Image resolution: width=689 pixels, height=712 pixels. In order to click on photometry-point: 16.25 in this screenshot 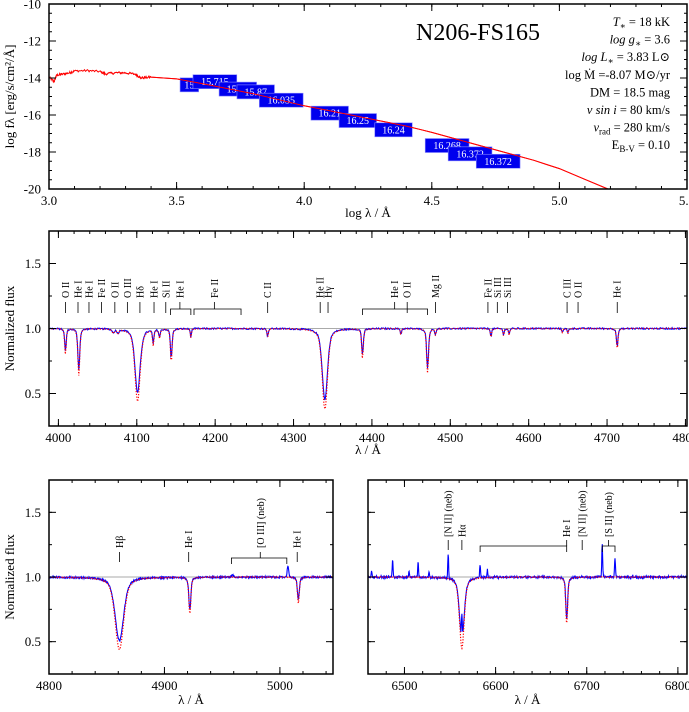, I will do `click(357, 120)`.